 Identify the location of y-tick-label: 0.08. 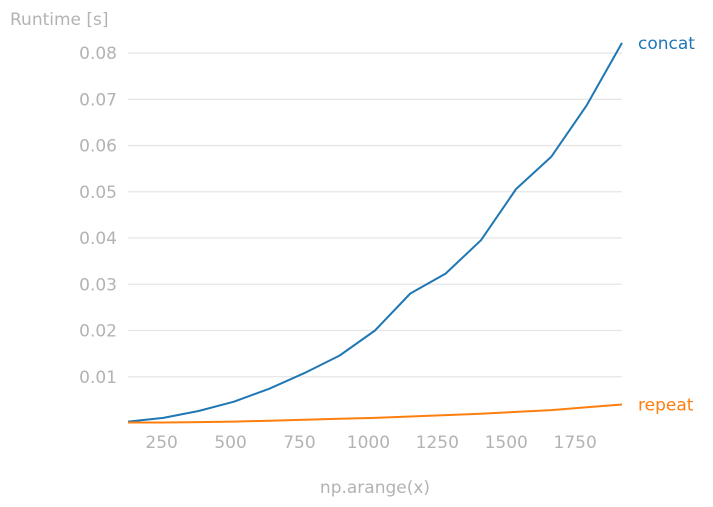
(98, 54).